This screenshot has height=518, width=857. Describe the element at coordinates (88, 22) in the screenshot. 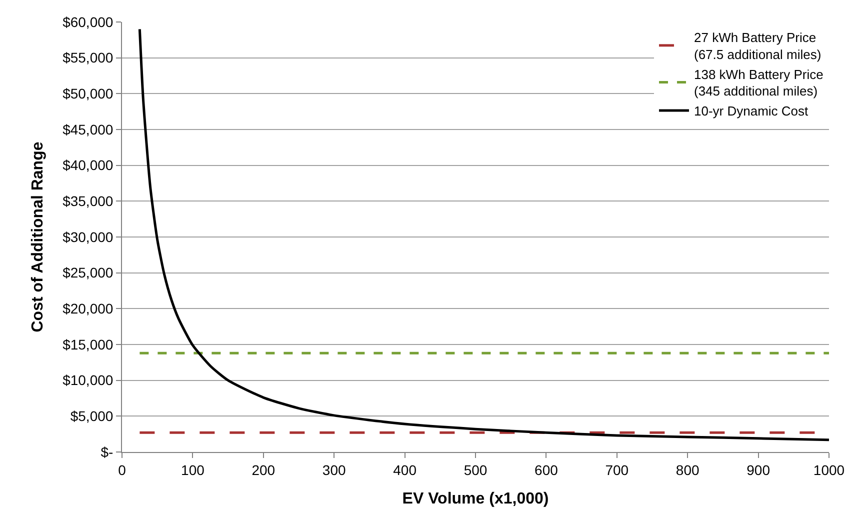

I see `y-tick-label: $60,000` at that location.